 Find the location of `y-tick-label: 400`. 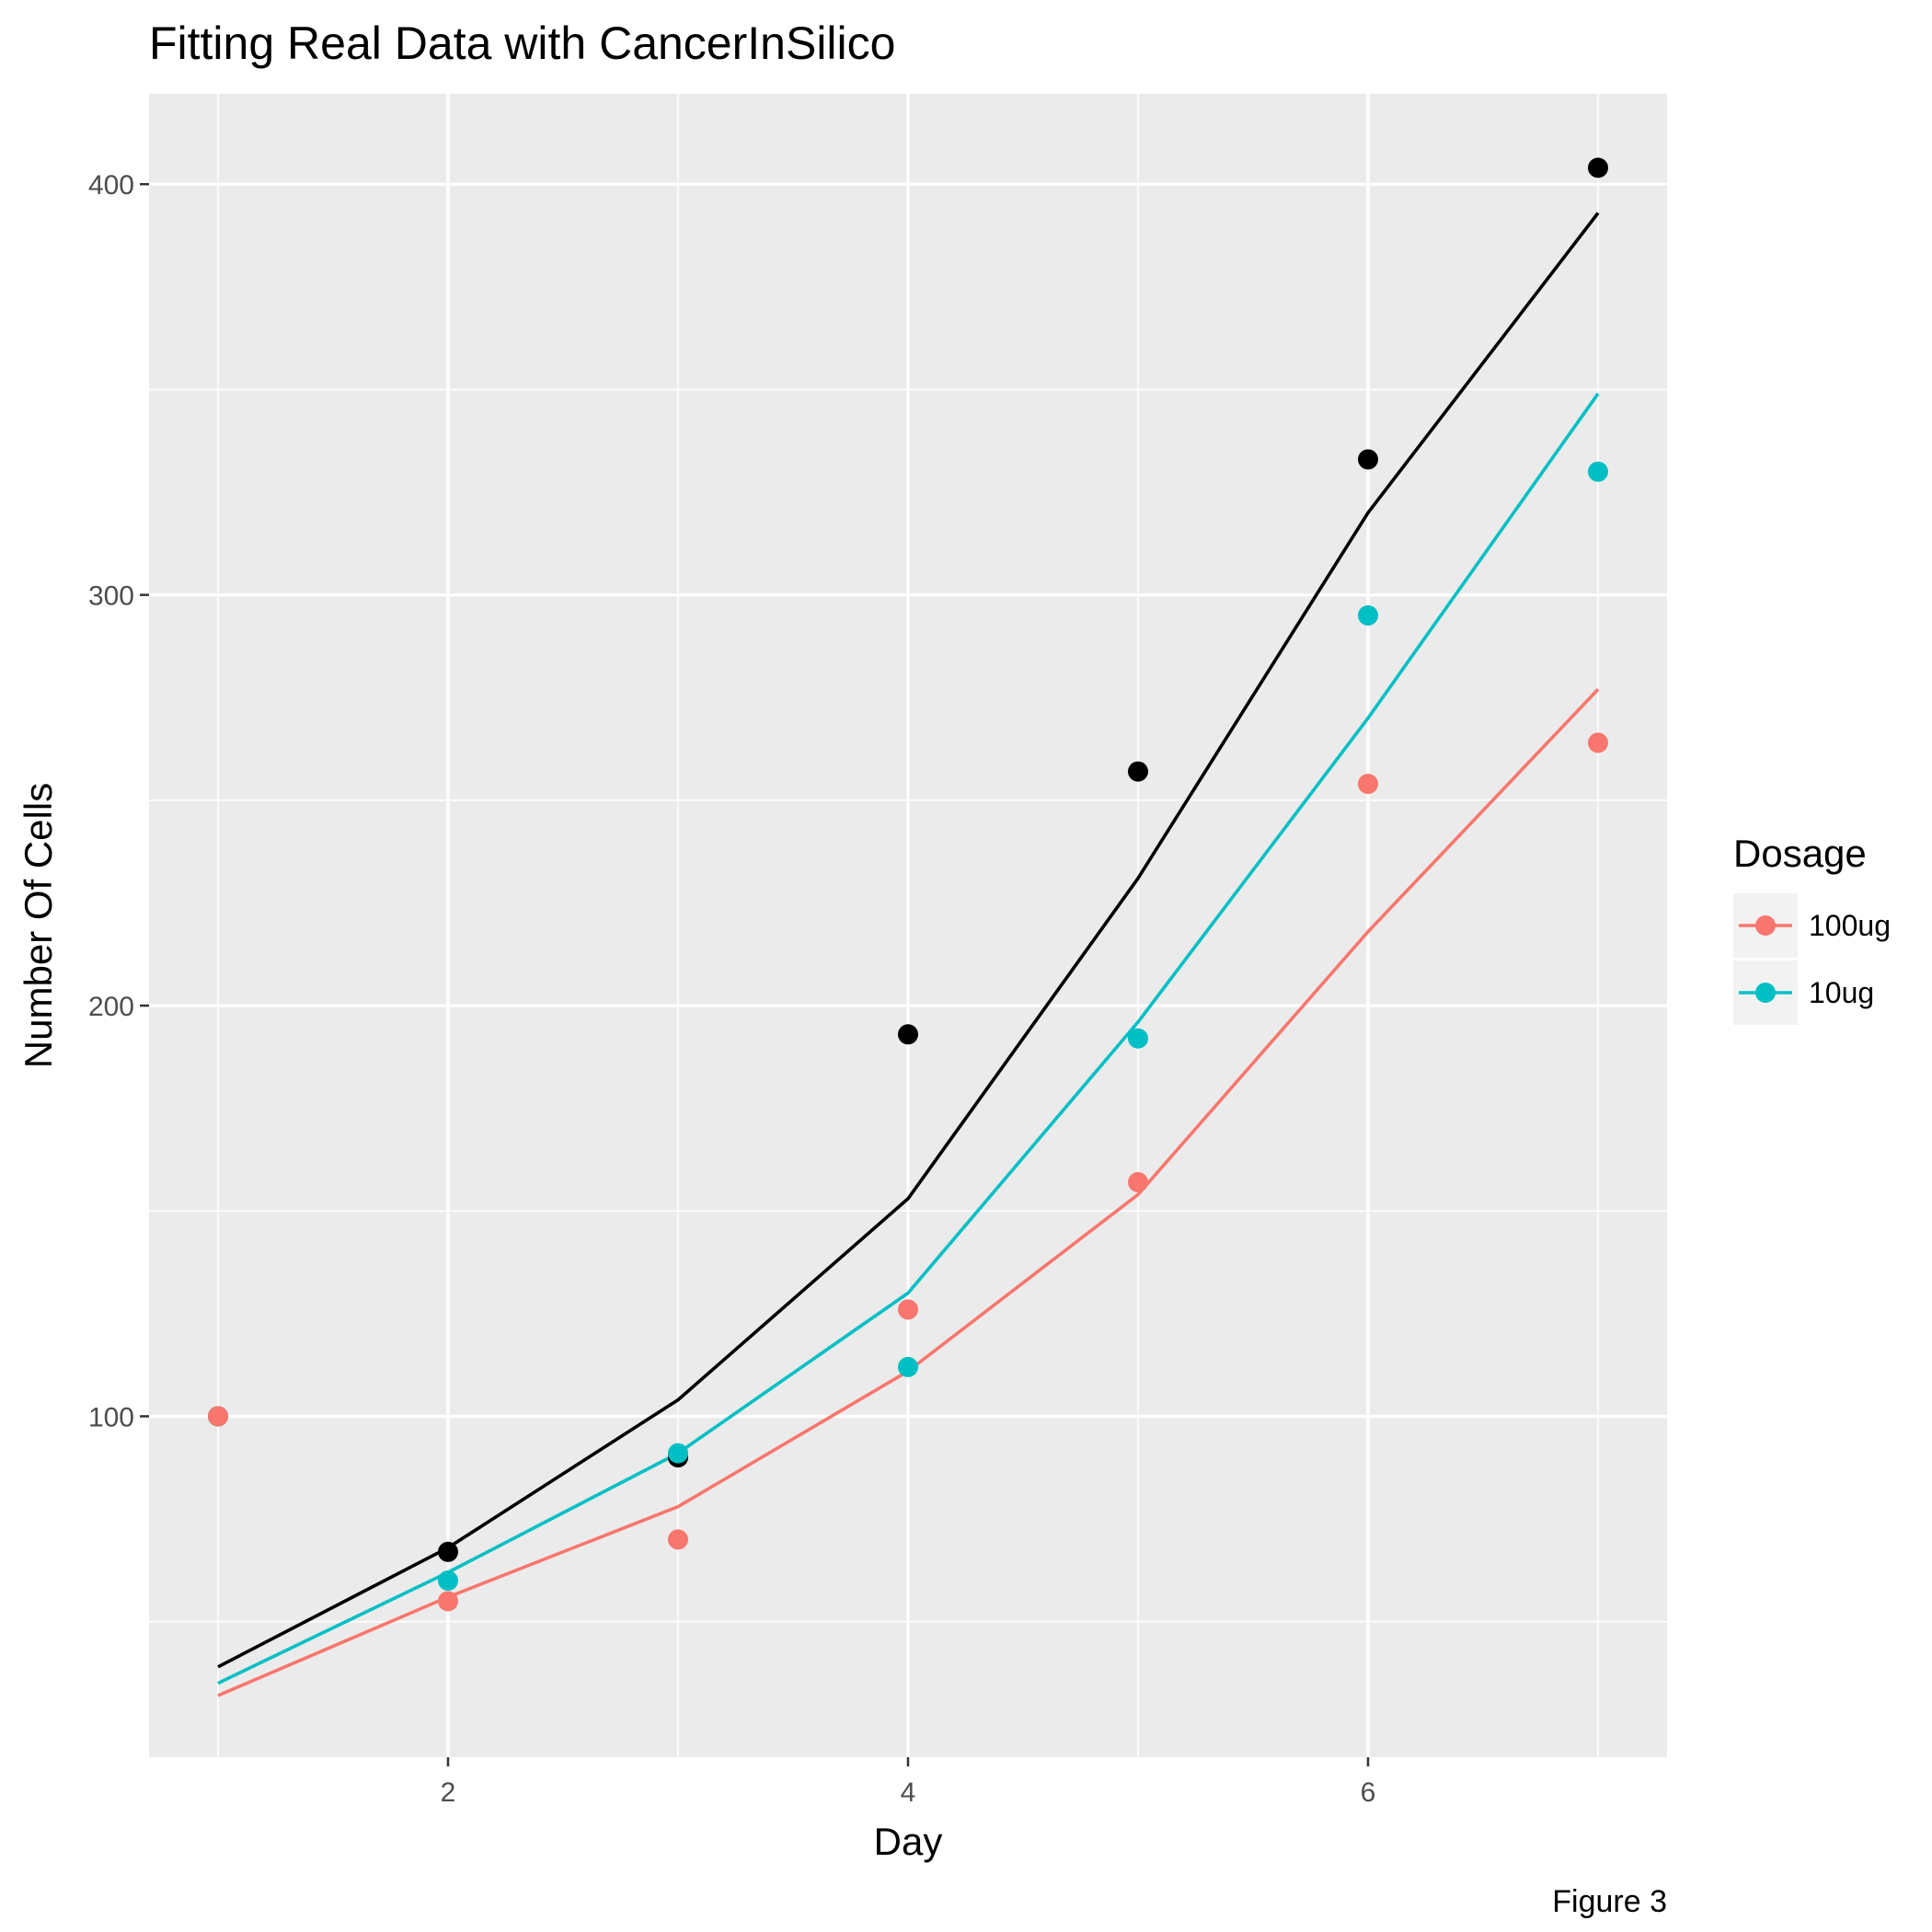

y-tick-label: 400 is located at coordinates (111, 185).